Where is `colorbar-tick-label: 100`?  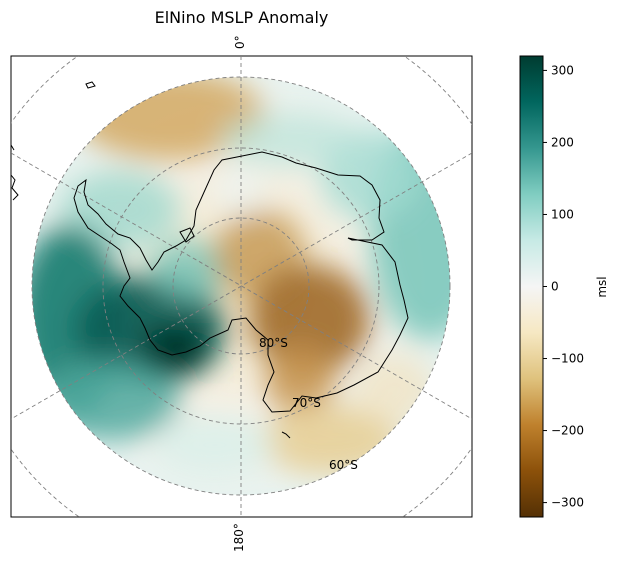 colorbar-tick-label: 100 is located at coordinates (562, 214).